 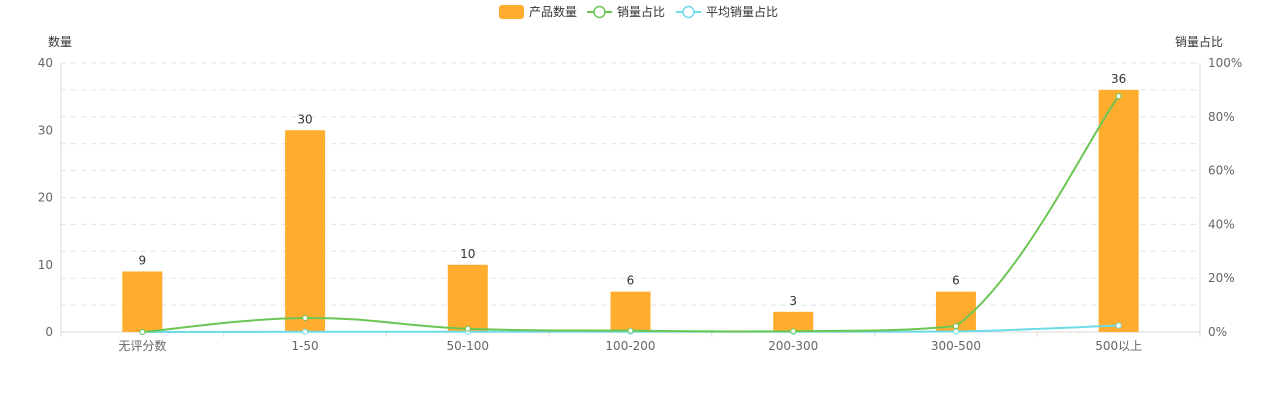 What do you see at coordinates (641, 11) in the screenshot?
I see `legend-label-sales-share: 销量占比` at bounding box center [641, 11].